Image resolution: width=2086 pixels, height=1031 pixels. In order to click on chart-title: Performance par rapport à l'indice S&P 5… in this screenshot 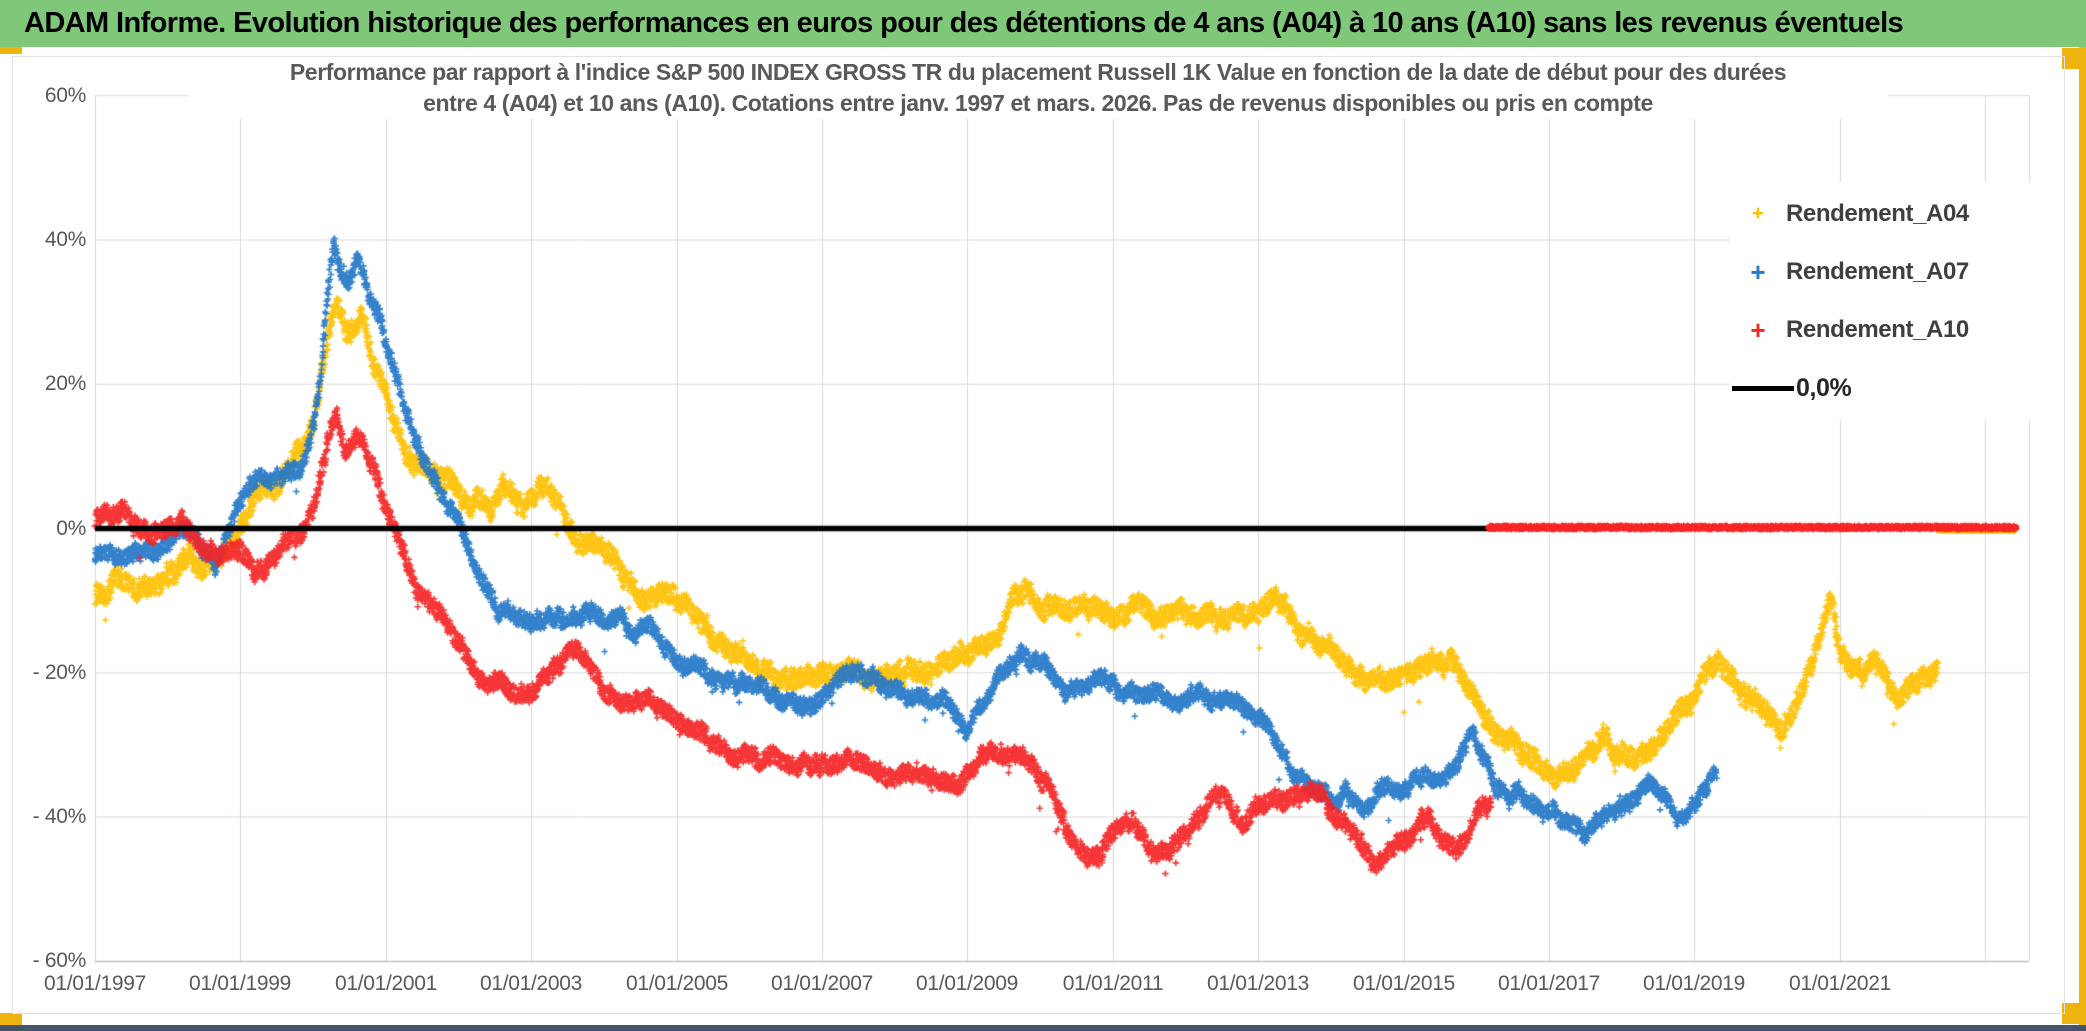, I will do `click(1038, 88)`.